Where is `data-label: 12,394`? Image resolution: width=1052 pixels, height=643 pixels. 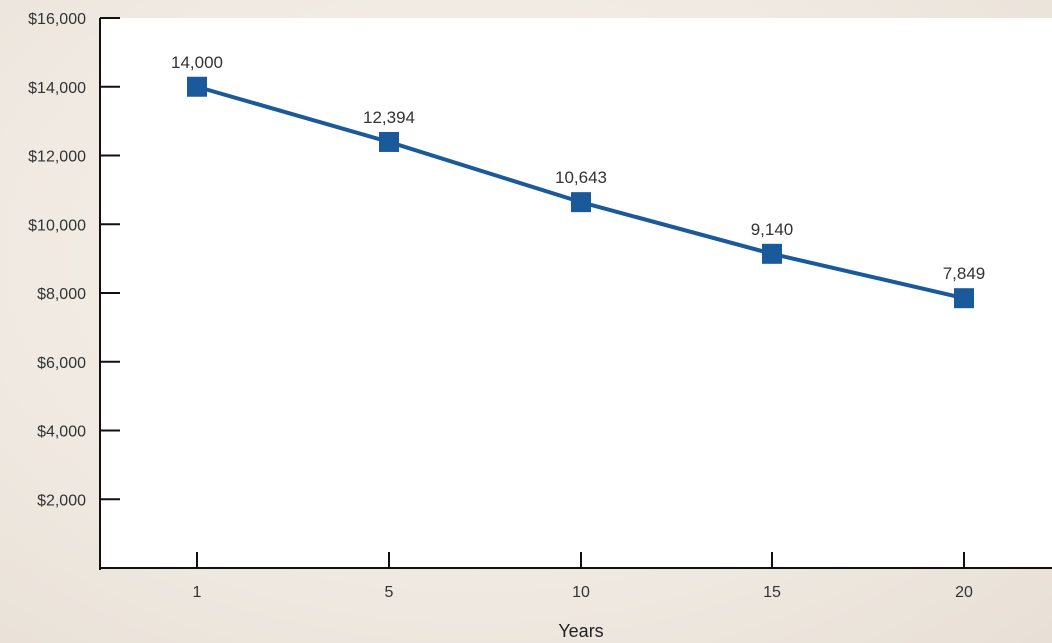 data-label: 12,394 is located at coordinates (389, 117).